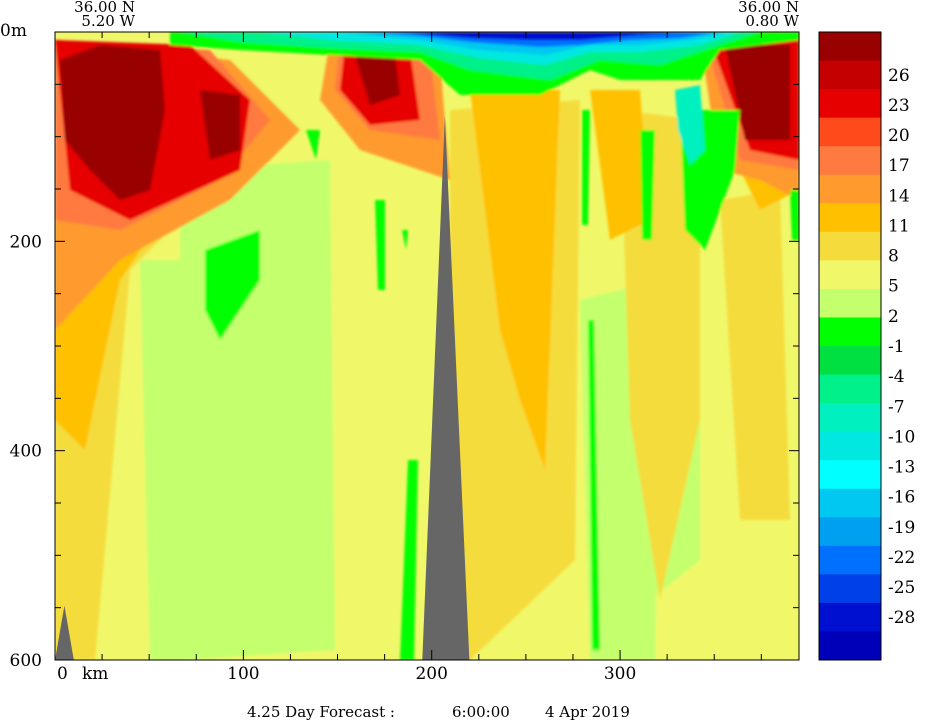 The width and height of the screenshot is (929, 721). What do you see at coordinates (481, 712) in the screenshot?
I see `forecast-time: 6:00:00` at bounding box center [481, 712].